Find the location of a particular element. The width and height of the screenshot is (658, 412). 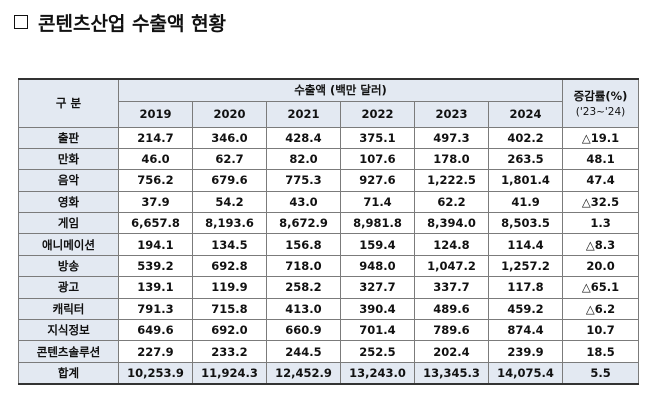

export-value-cell: 10,253.9 is located at coordinates (155, 373).